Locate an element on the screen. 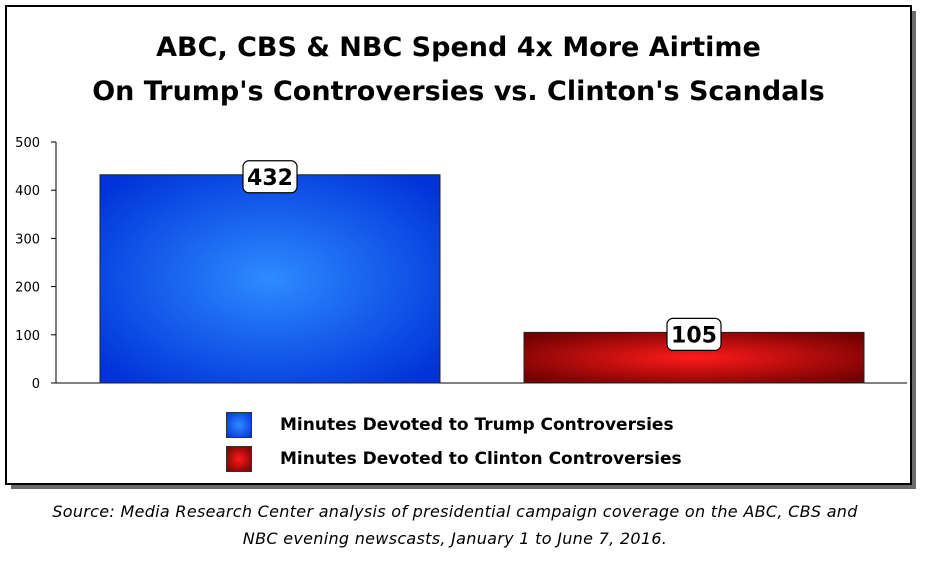 The height and width of the screenshot is (566, 925). chart-title-line-1: ABC, CBS & NBC Spend 4x More Airtime is located at coordinates (458, 47).